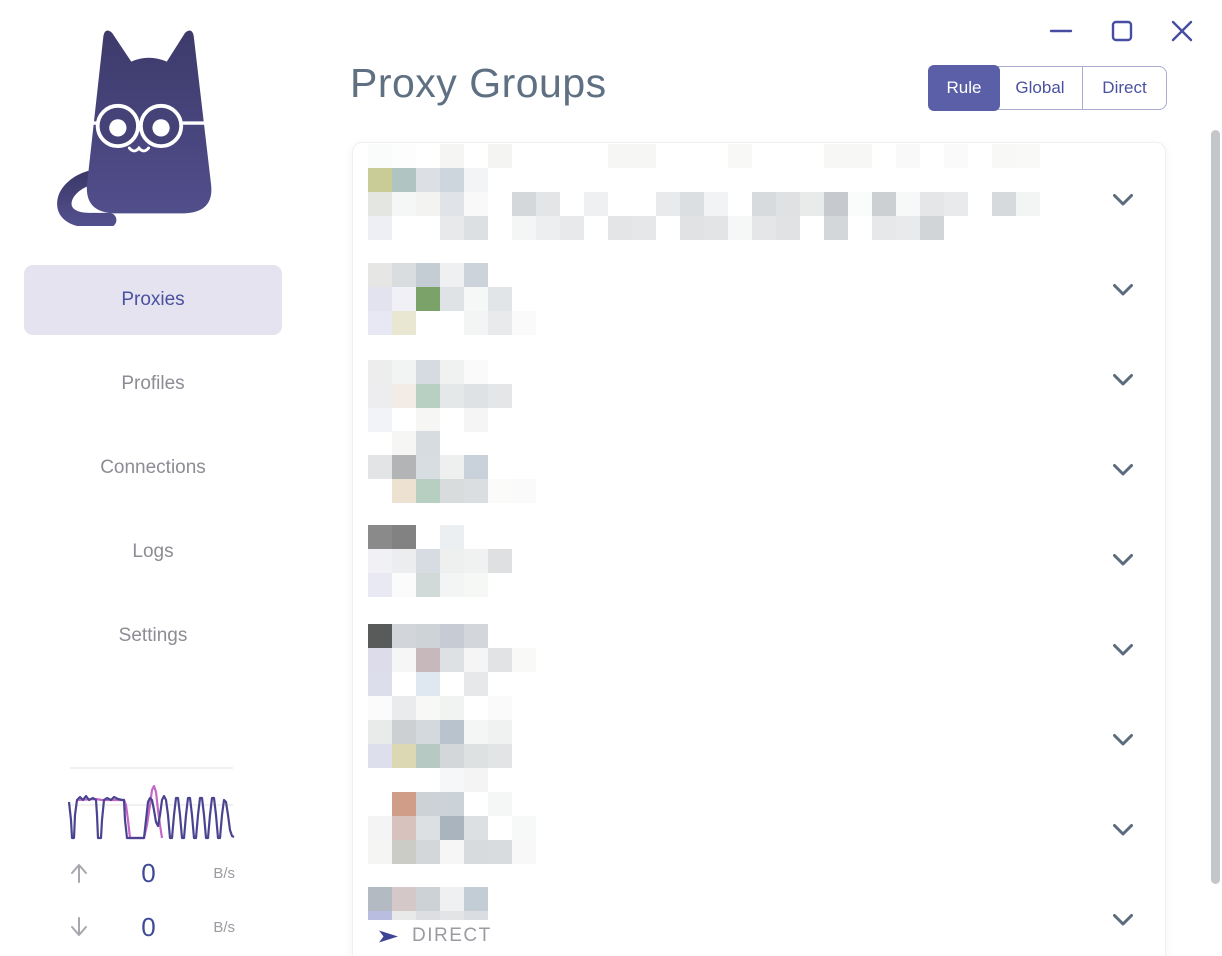  I want to click on sidebar-item-label: Logs, so click(153, 551).